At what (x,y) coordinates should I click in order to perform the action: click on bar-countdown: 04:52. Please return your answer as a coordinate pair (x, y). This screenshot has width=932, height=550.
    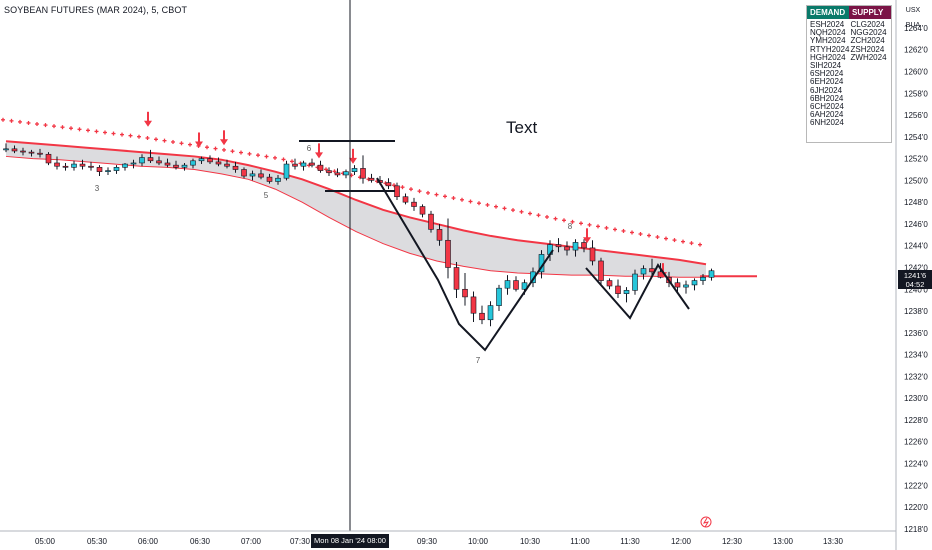
    Looking at the image, I should click on (915, 284).